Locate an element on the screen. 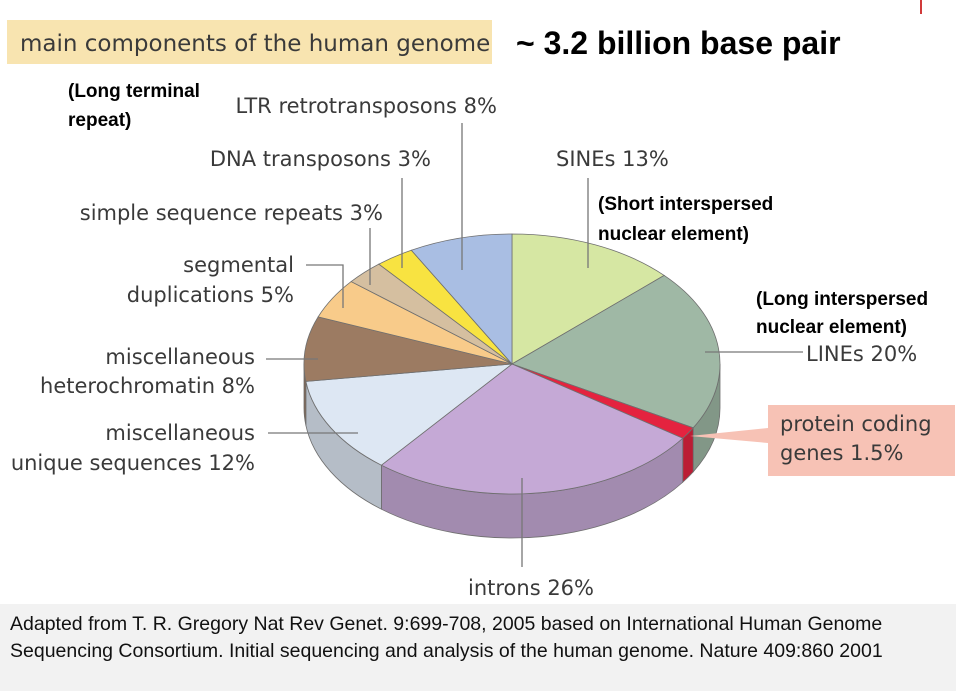  label-introns: introns 26% is located at coordinates (531, 588).